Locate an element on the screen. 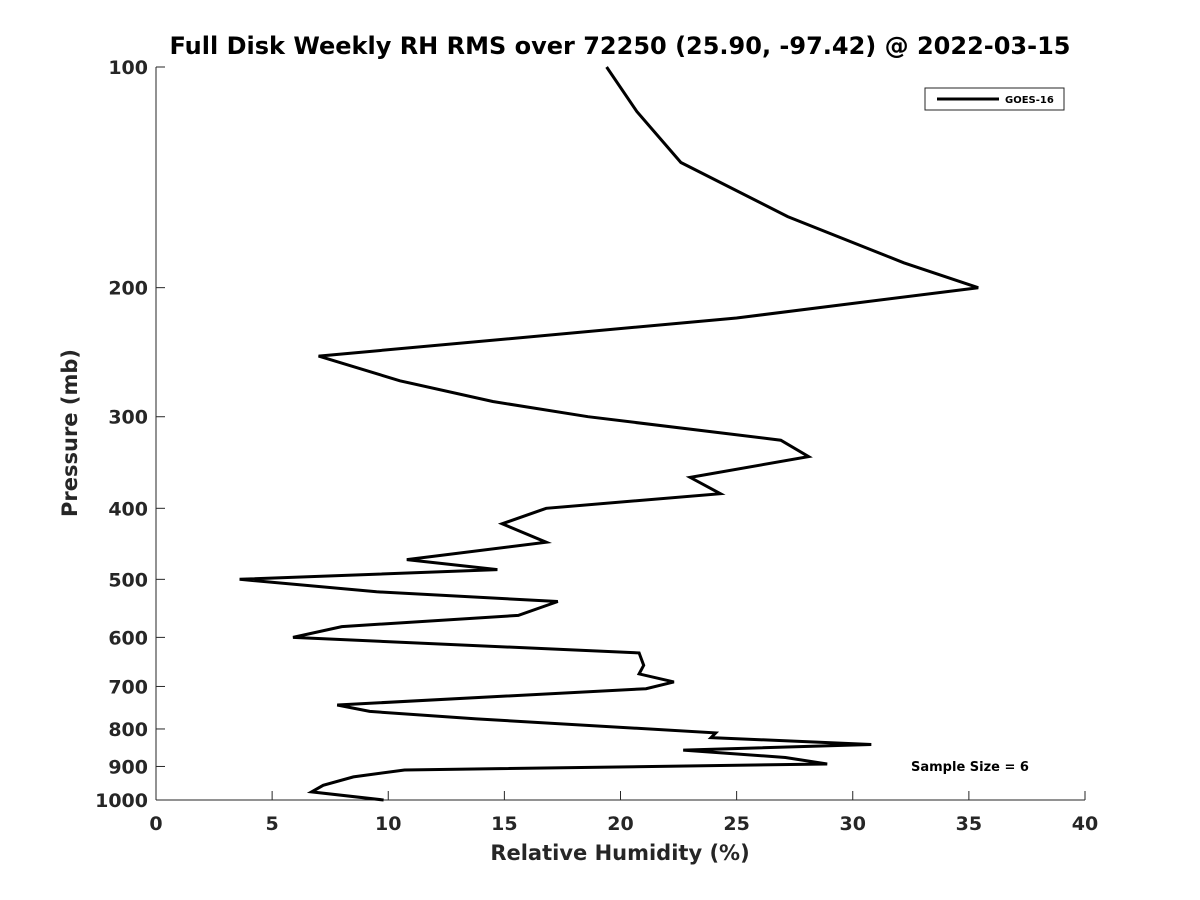 The height and width of the screenshot is (900, 1200). y-tick-label: 100 is located at coordinates (128, 68).